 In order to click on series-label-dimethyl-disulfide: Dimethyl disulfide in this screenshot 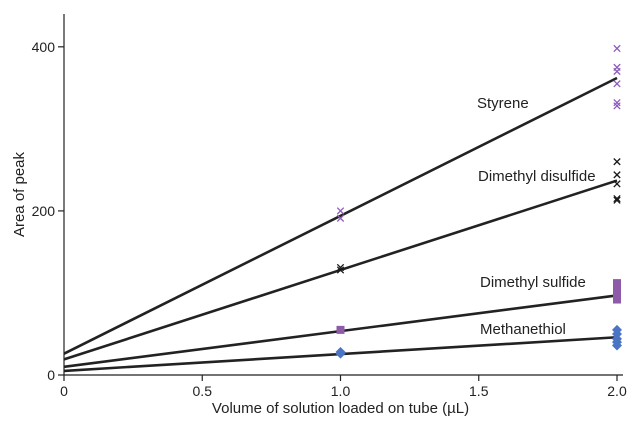, I will do `click(537, 176)`.